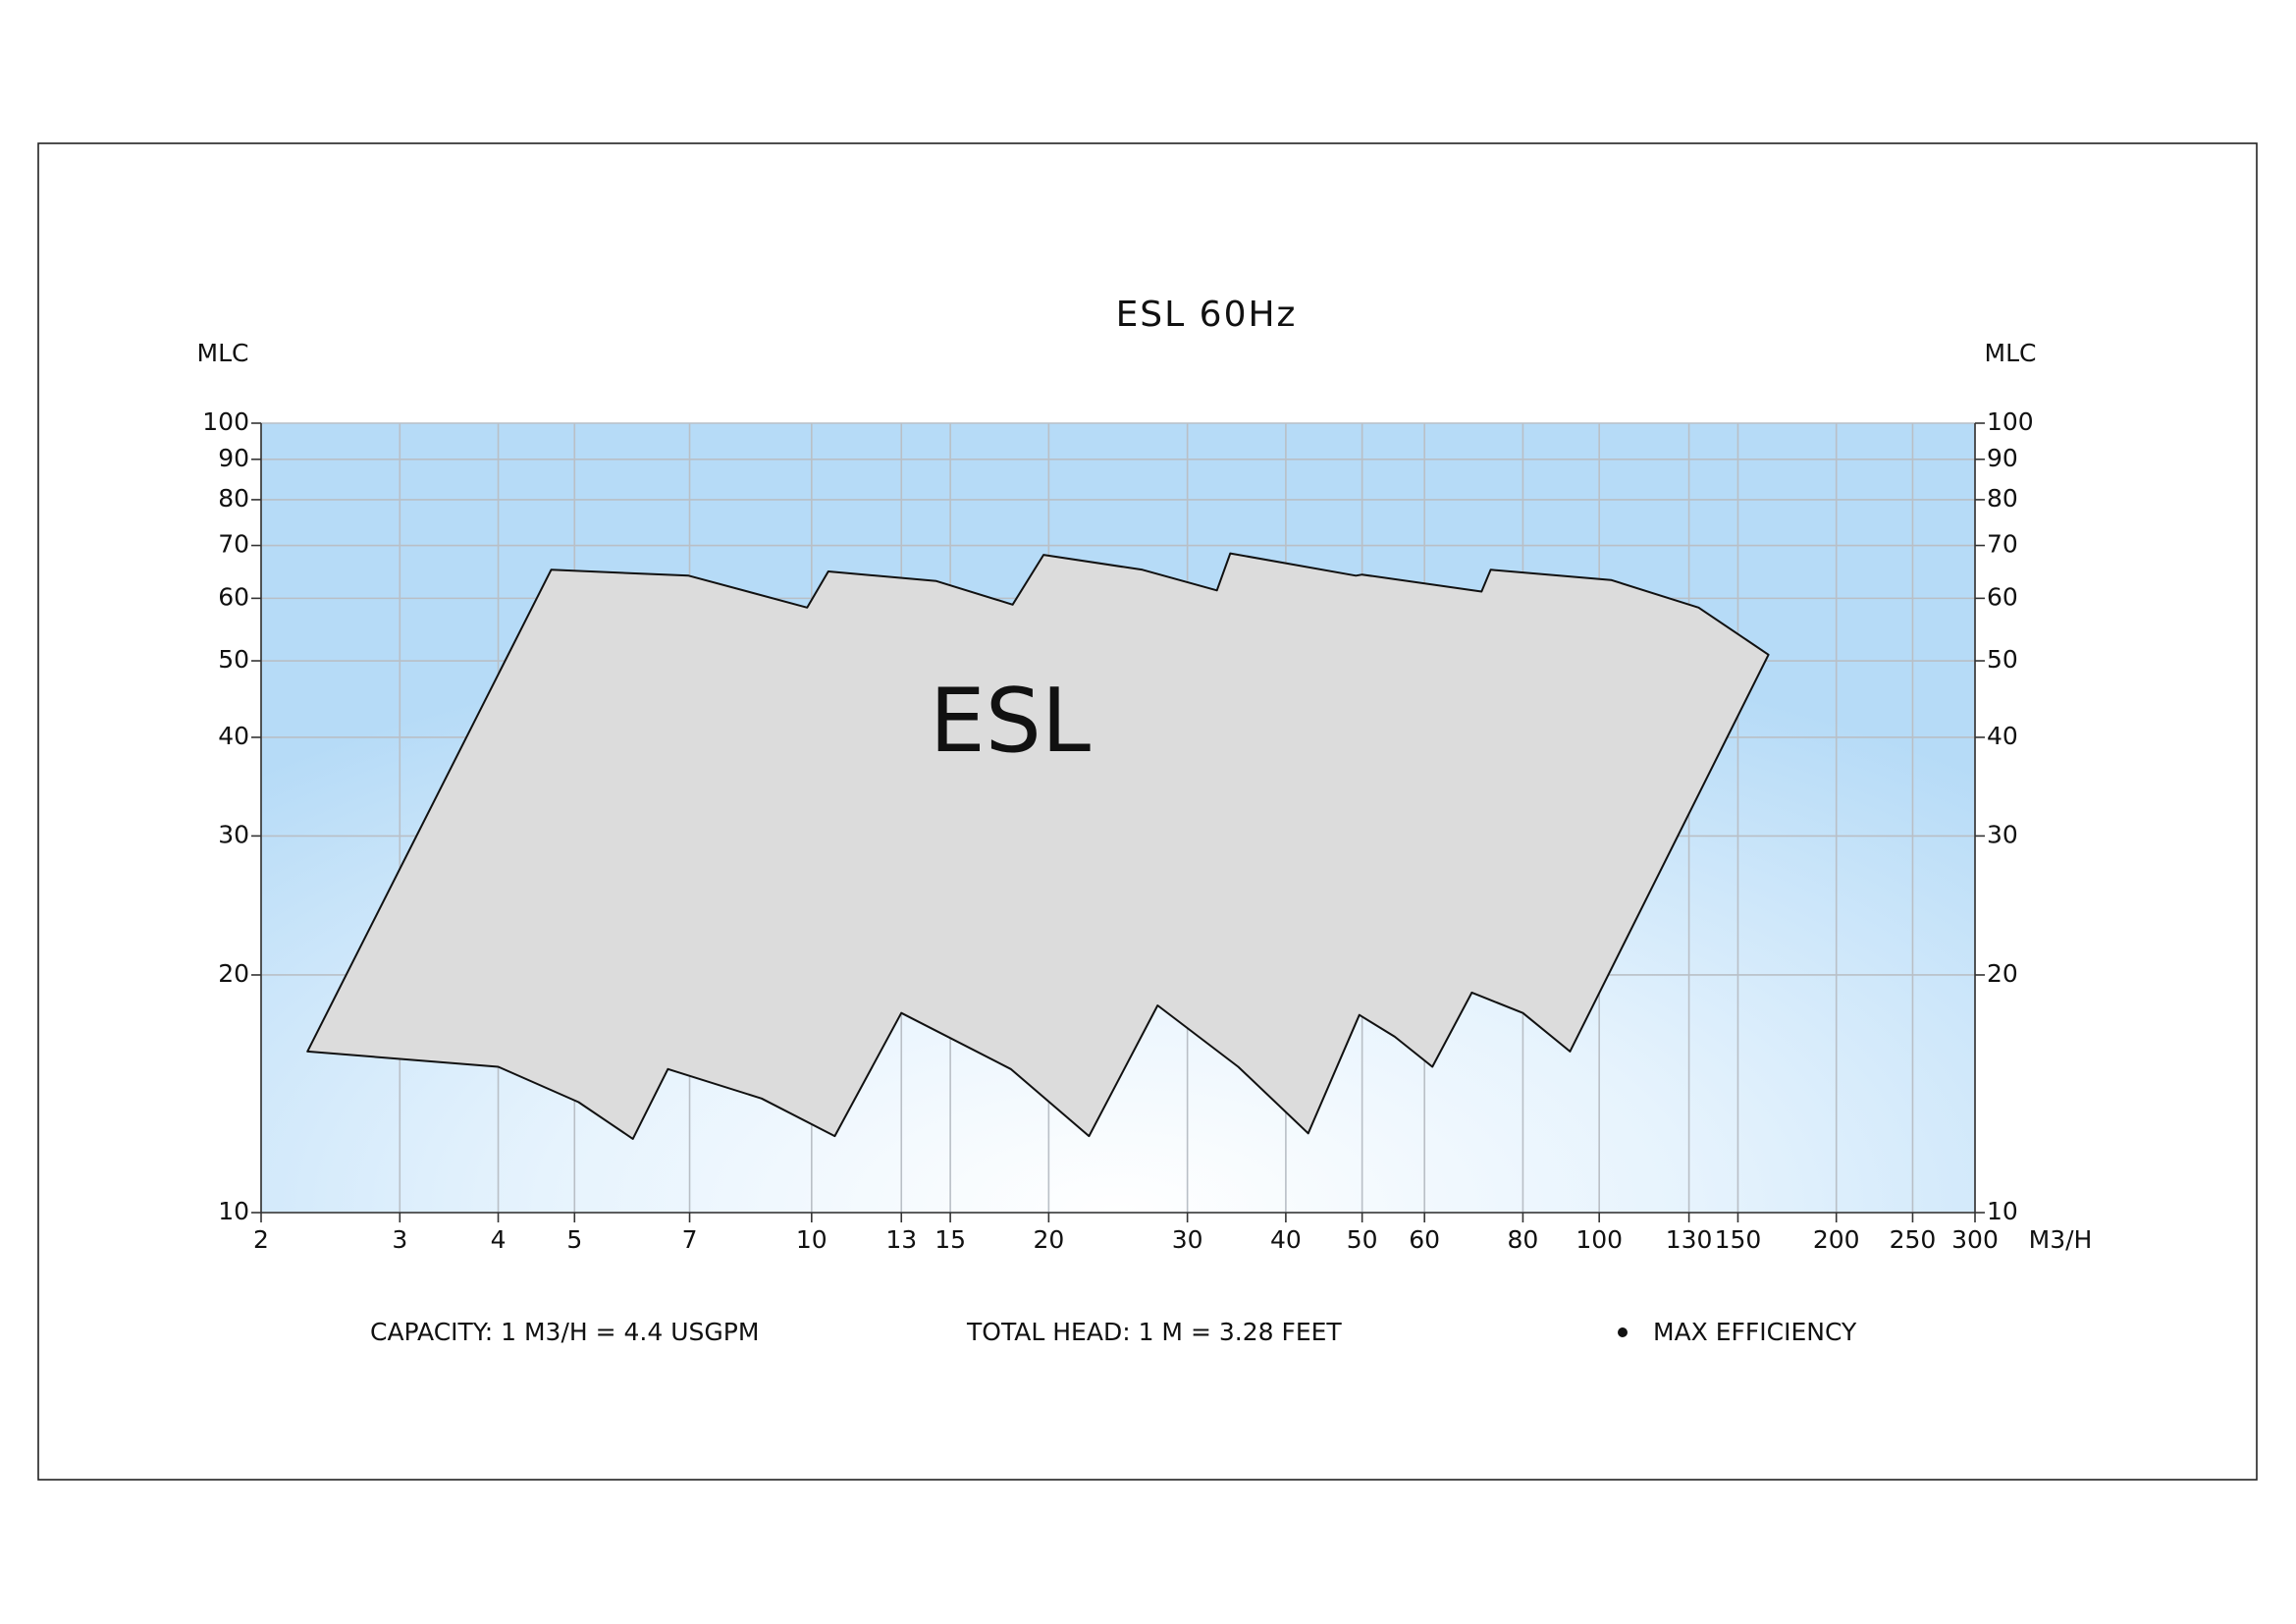  Describe the element at coordinates (2002, 498) in the screenshot. I see `y2-tick-label: 80` at that location.